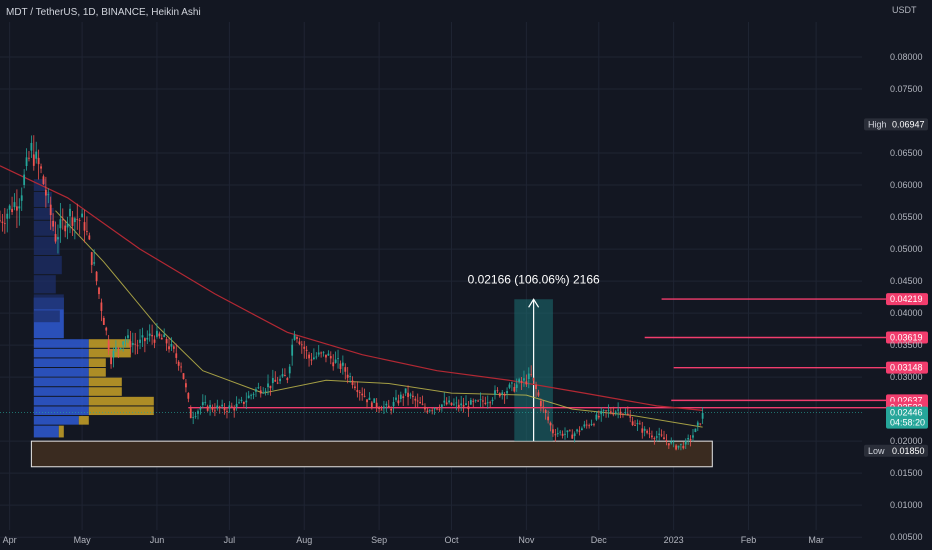 The width and height of the screenshot is (932, 550). What do you see at coordinates (908, 124) in the screenshot?
I see `high-value: 0.06947` at bounding box center [908, 124].